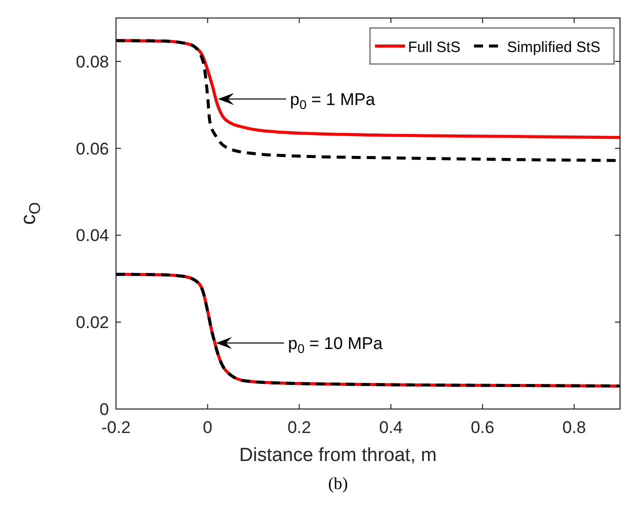  Describe the element at coordinates (336, 345) in the screenshot. I see `annotation: p$_{0}$ = 10 MPa` at that location.